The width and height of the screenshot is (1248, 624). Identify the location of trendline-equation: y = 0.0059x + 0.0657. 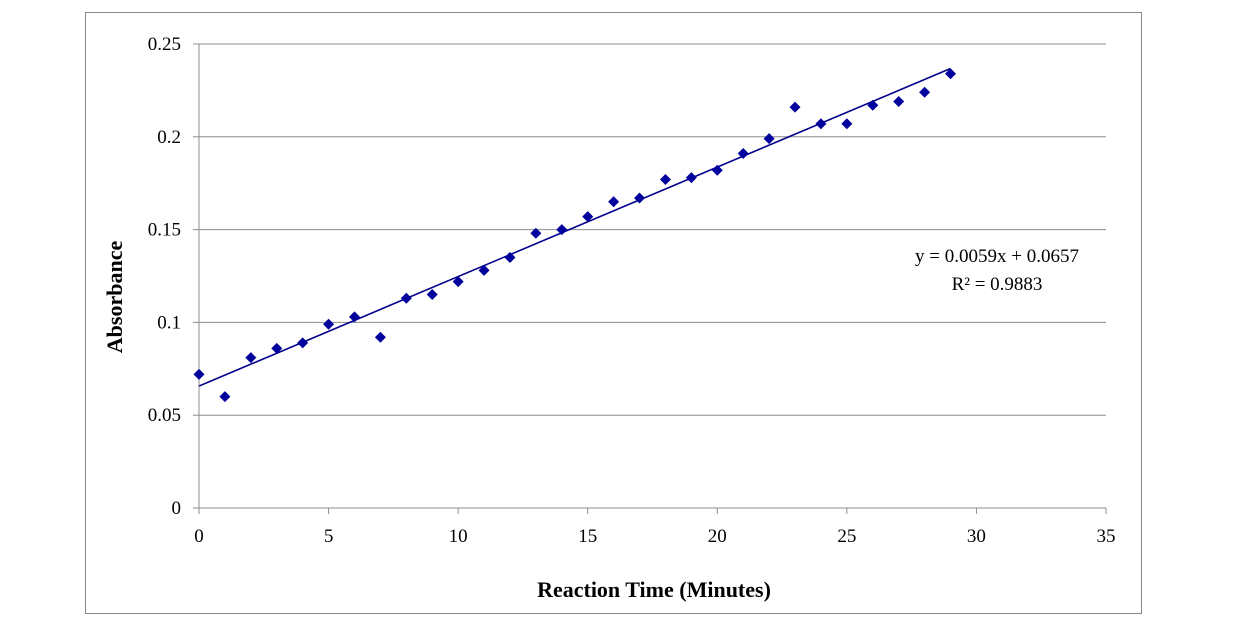
(997, 256).